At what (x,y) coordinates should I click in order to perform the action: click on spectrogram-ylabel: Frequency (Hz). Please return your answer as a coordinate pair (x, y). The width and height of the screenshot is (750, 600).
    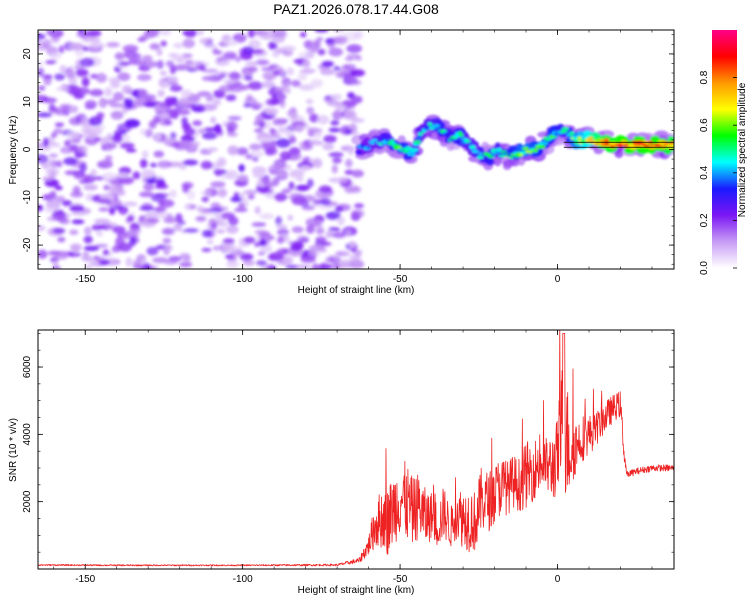
    Looking at the image, I should click on (13, 150).